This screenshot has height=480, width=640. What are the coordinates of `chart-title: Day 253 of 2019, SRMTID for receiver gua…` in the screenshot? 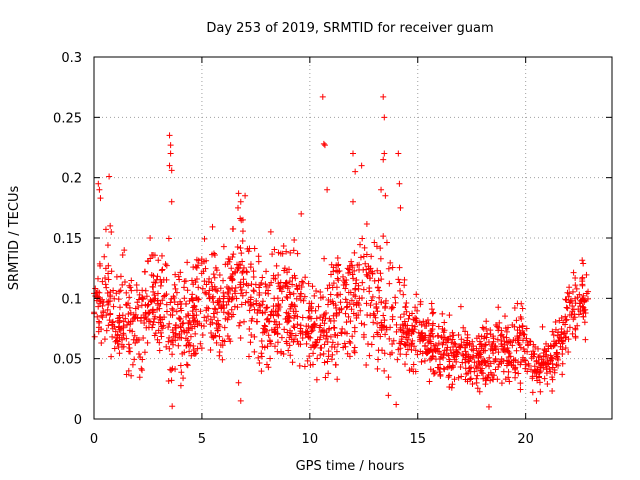 It's located at (349, 28).